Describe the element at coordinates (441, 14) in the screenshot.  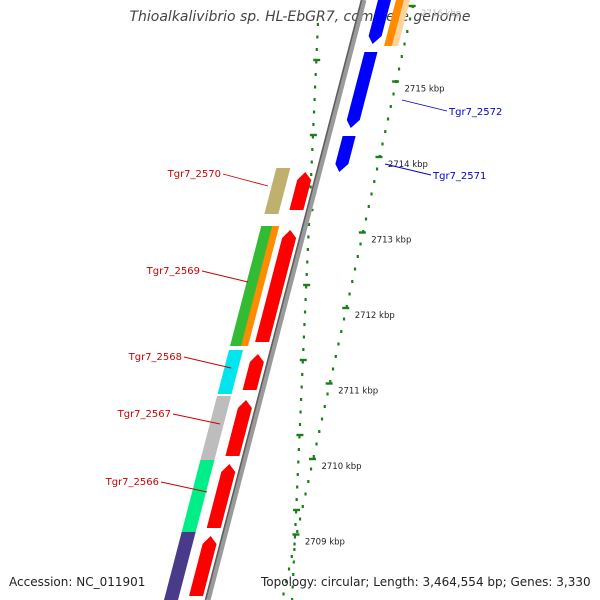
I see `kbp-label: 2716 kbp` at that location.